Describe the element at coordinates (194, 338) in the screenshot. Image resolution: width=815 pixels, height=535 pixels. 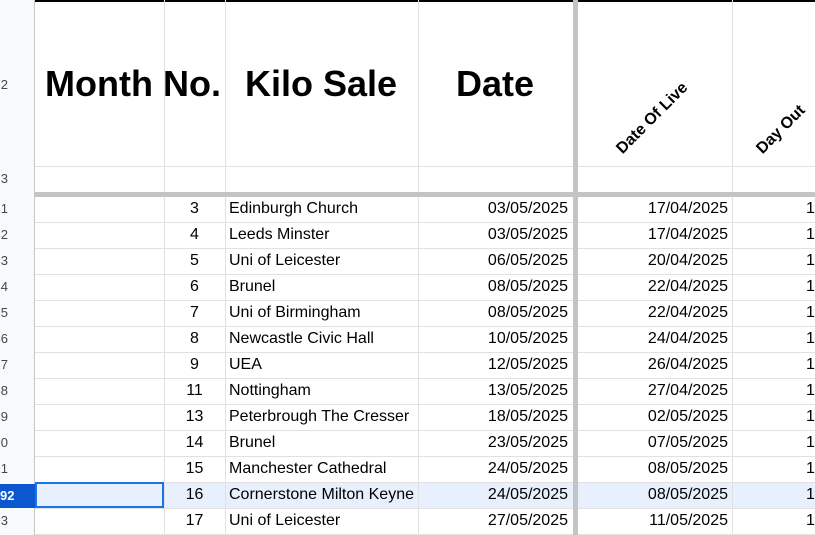
I see `cell-month-no: 8` at that location.